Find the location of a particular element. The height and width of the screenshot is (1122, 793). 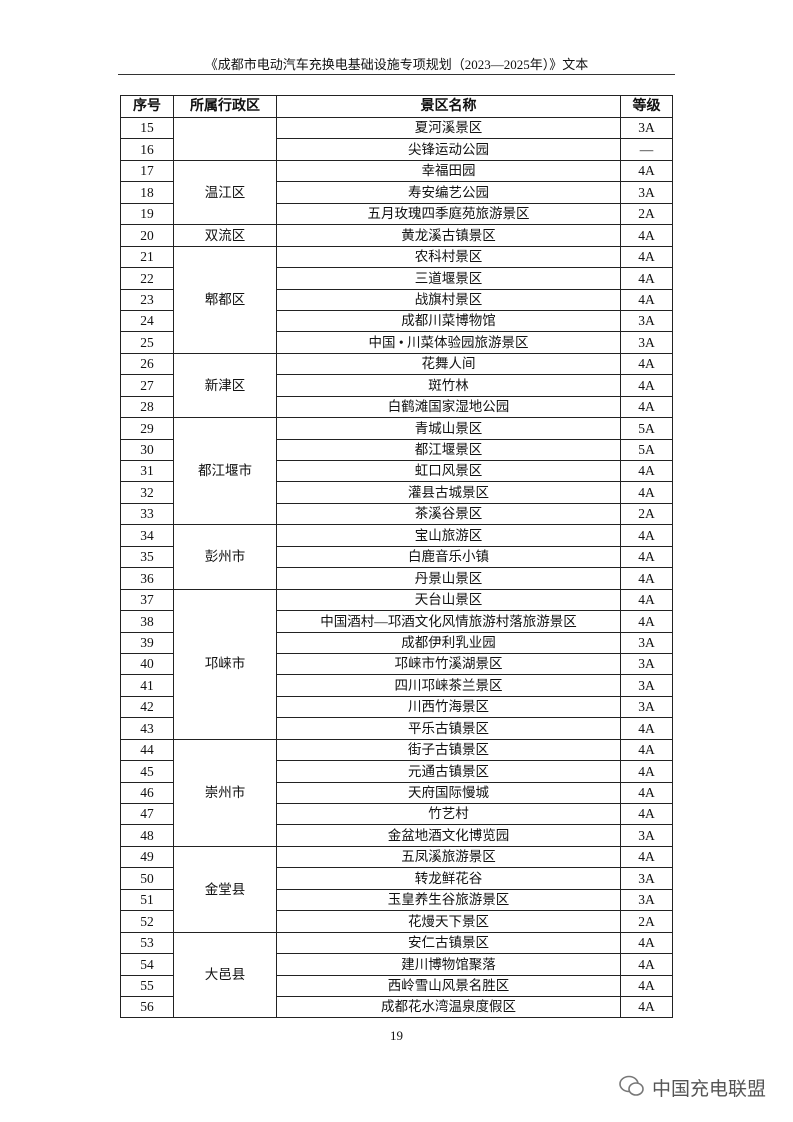

column-header: 等级 is located at coordinates (646, 106).